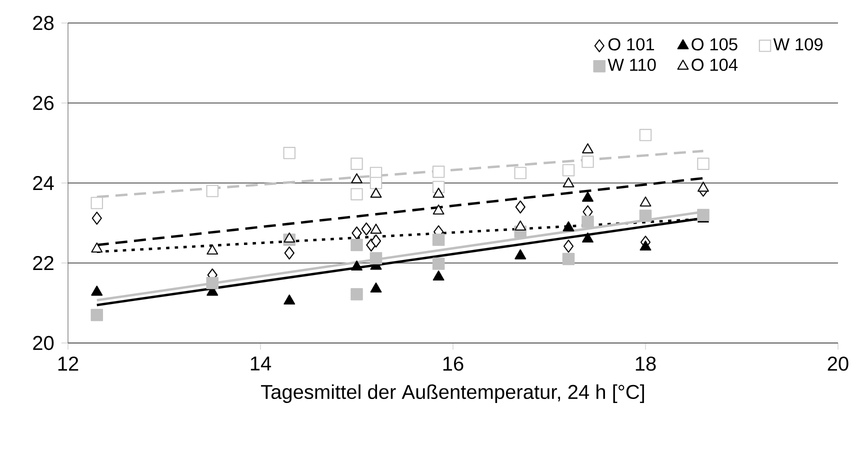 The height and width of the screenshot is (449, 862). Describe the element at coordinates (43, 23) in the screenshot. I see `y-tick-label: 28` at that location.